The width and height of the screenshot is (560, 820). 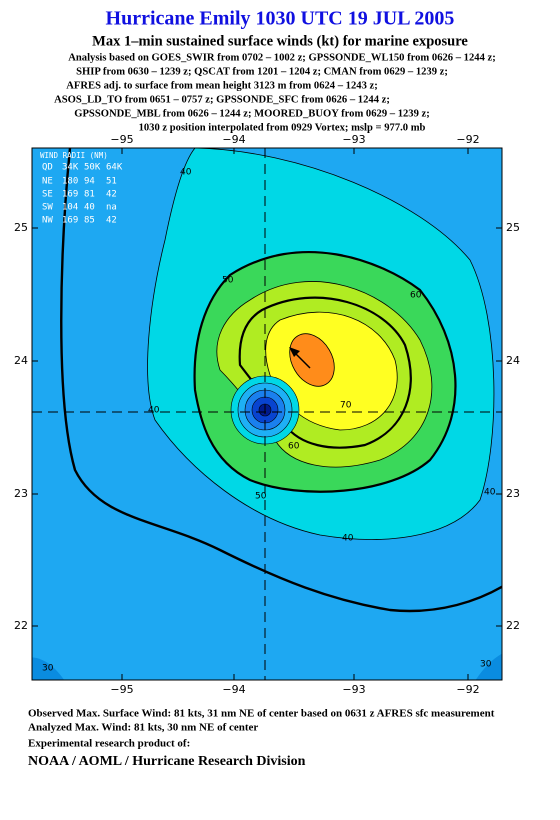 What do you see at coordinates (70, 208) in the screenshot?
I see `wind-radii-cell: 104` at bounding box center [70, 208].